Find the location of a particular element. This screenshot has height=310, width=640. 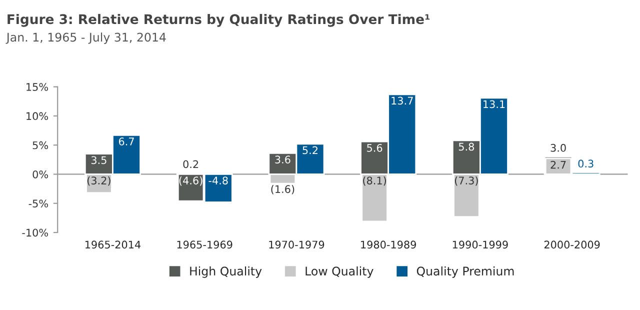

legend-label: High Quality is located at coordinates (226, 272).